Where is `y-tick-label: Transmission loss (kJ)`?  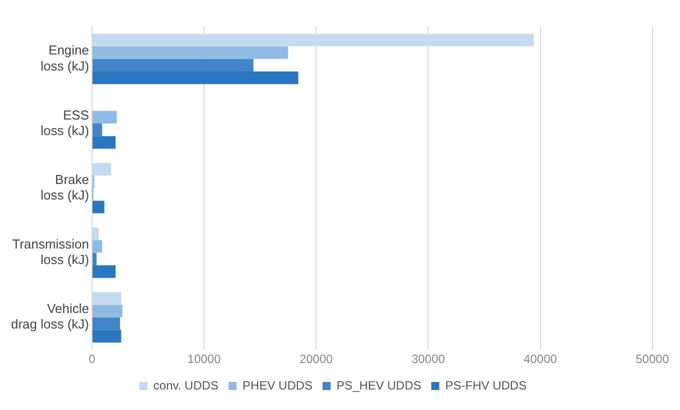 y-tick-label: Transmission loss (kJ) is located at coordinates (51, 252).